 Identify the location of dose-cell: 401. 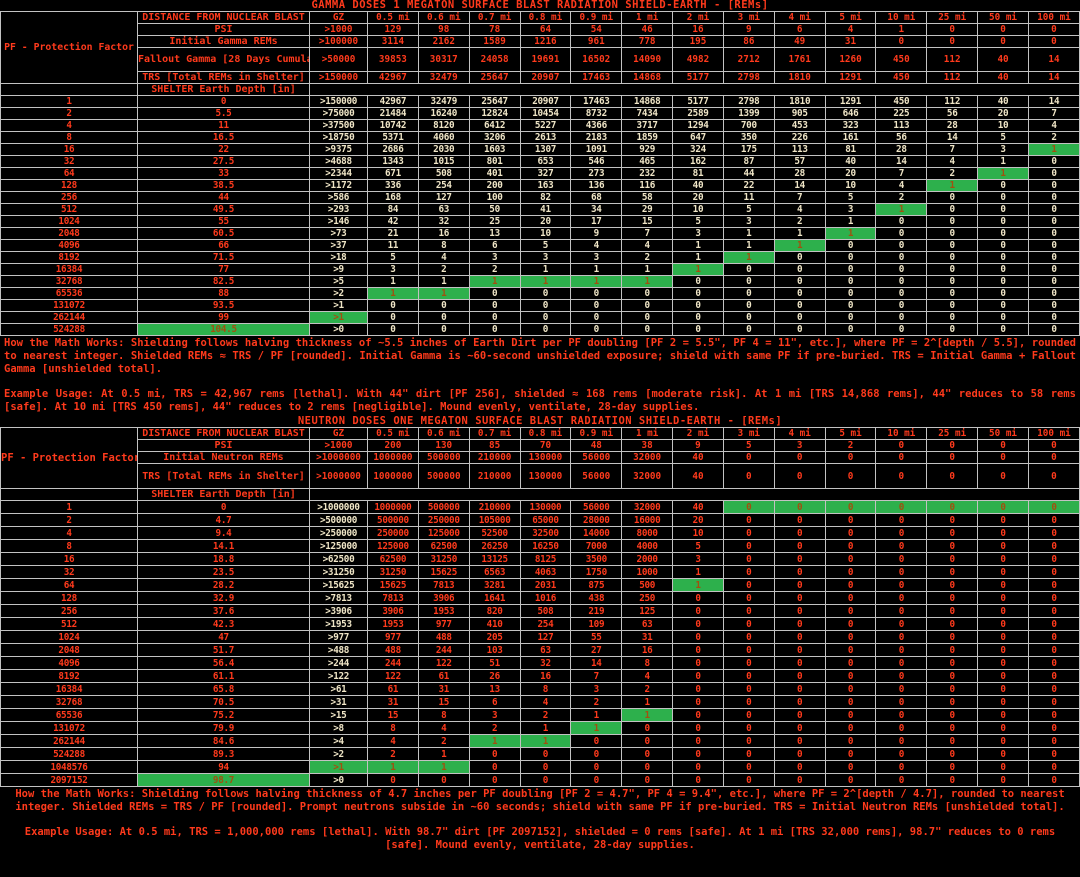
(494, 173).